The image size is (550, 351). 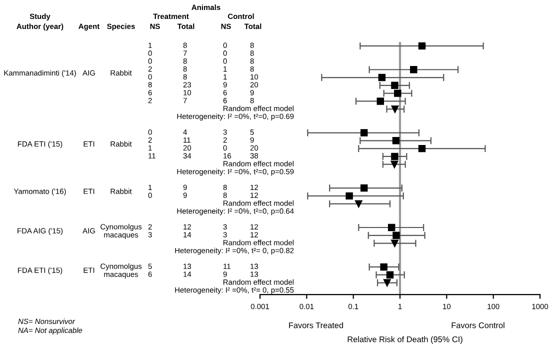 I want to click on x-axis-title: Relative Risk of Death (95% CI), so click(x=405, y=340).